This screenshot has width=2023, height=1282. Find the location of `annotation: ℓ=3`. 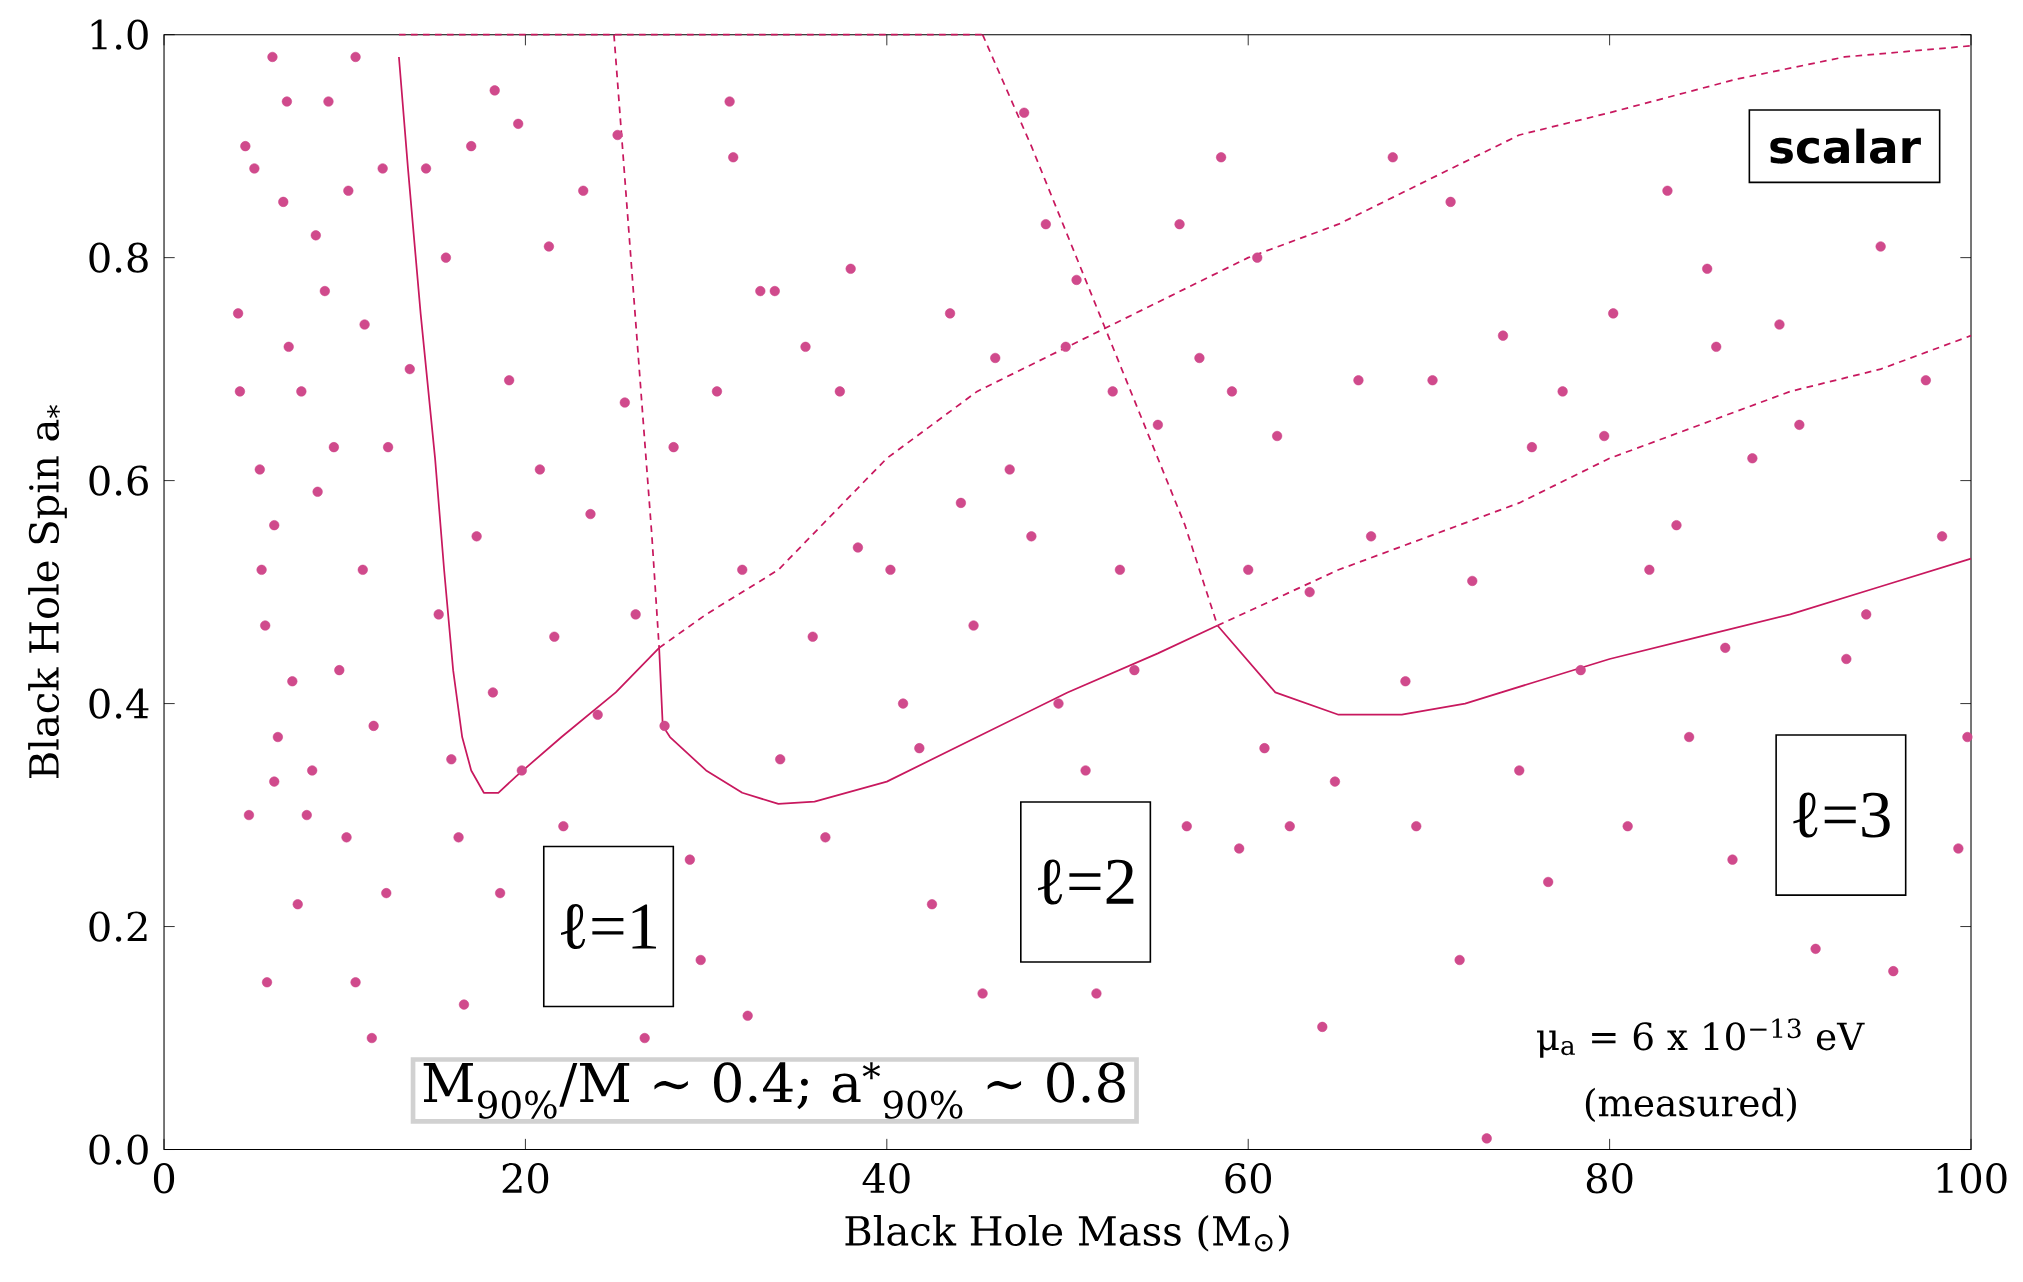

annotation: ℓ=3 is located at coordinates (1841, 815).